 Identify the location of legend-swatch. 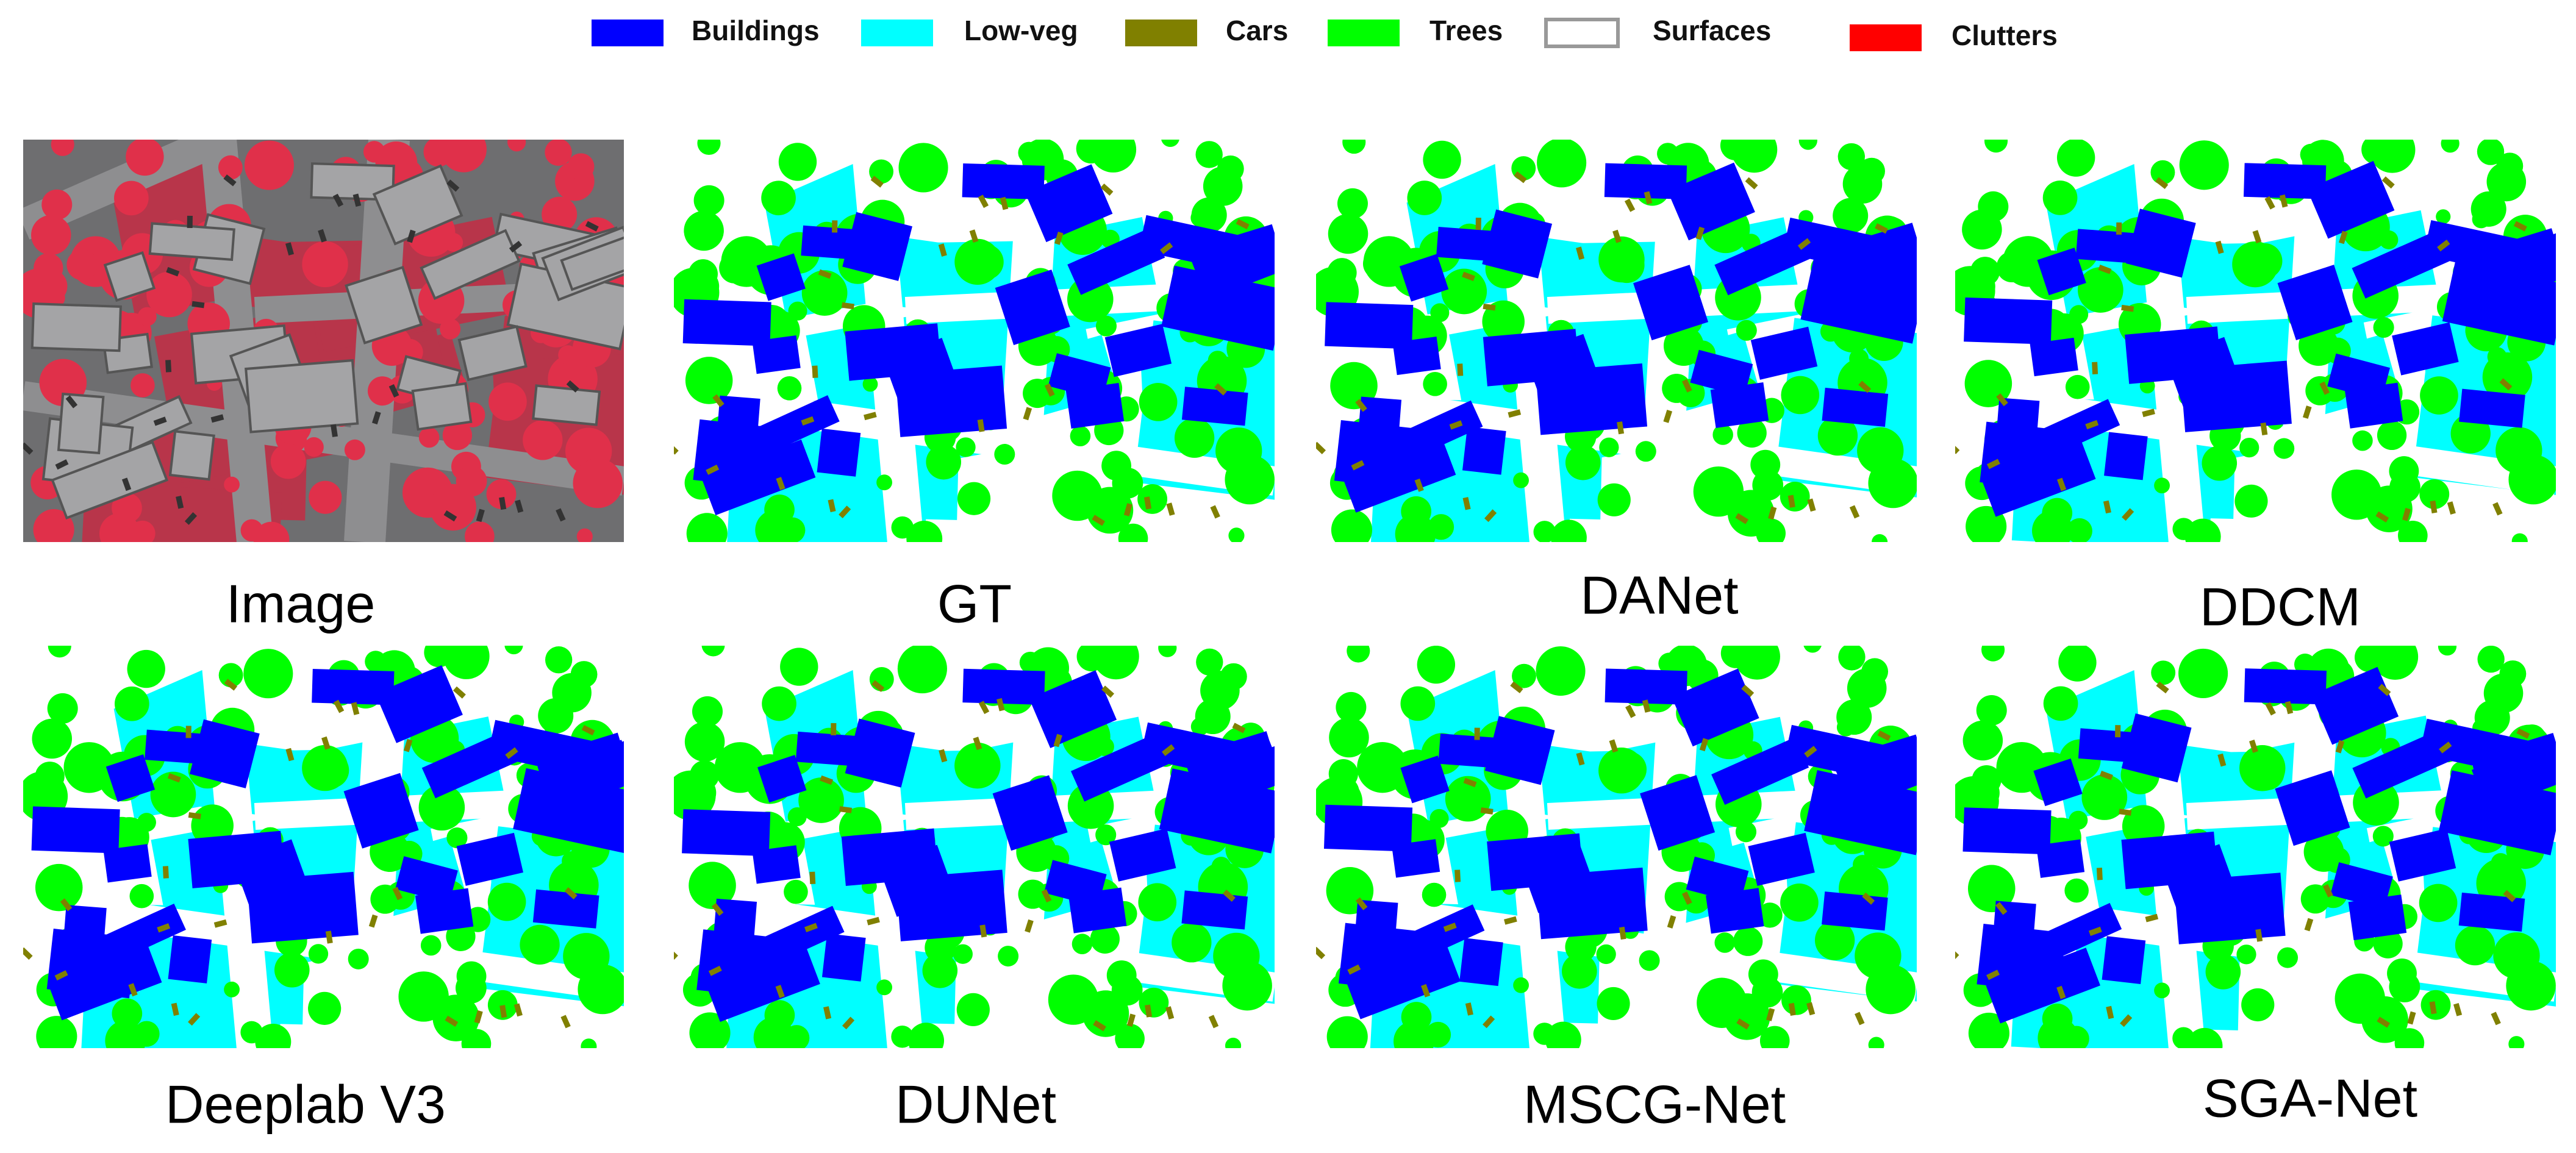
(1161, 33).